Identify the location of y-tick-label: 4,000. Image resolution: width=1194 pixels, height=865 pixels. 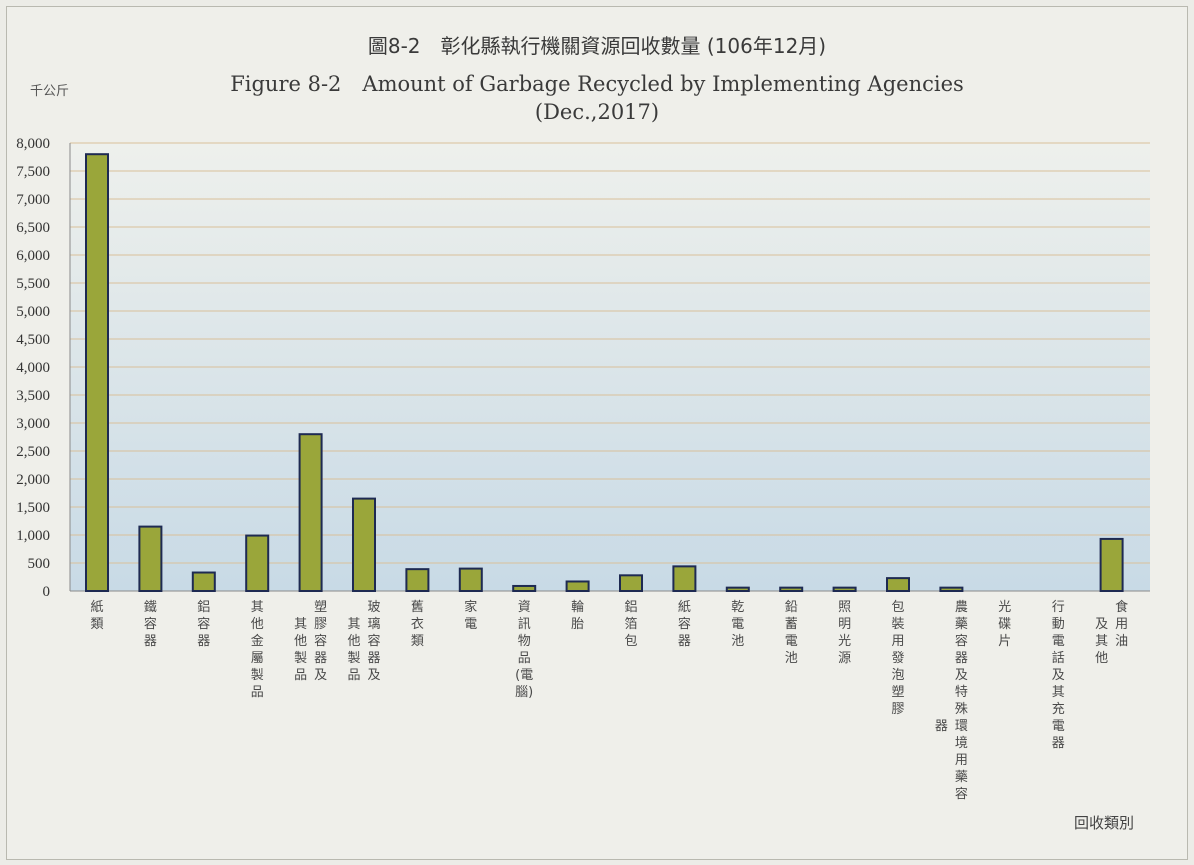
(33, 368).